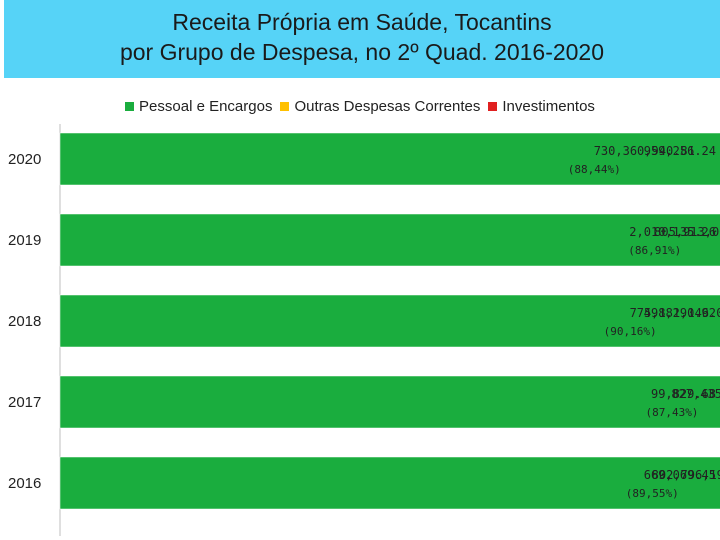 The image size is (720, 540). I want to click on percent-label-pessoal-2018: (90,16%), so click(630, 331).